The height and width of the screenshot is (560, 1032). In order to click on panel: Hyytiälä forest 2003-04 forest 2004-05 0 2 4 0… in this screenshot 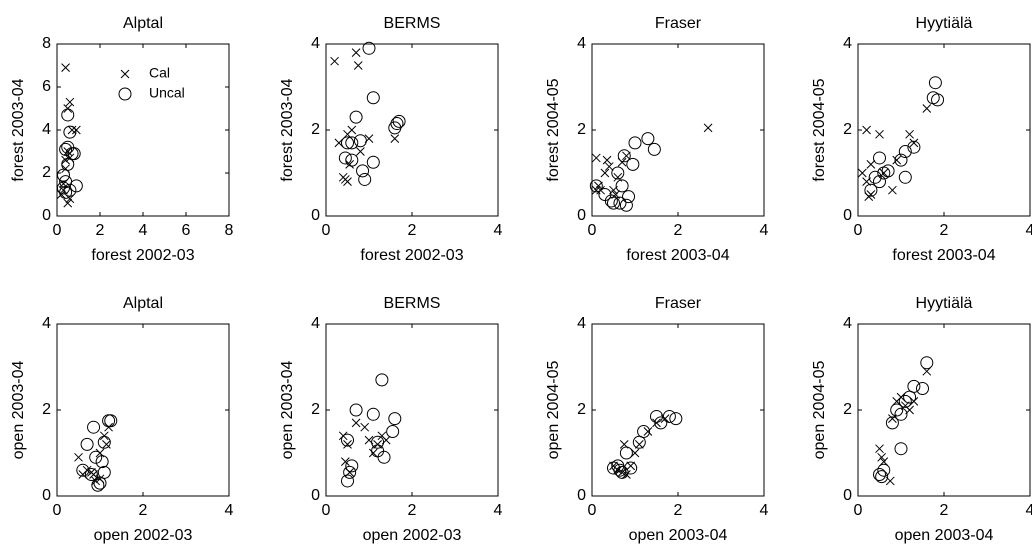, I will do `click(921, 139)`.